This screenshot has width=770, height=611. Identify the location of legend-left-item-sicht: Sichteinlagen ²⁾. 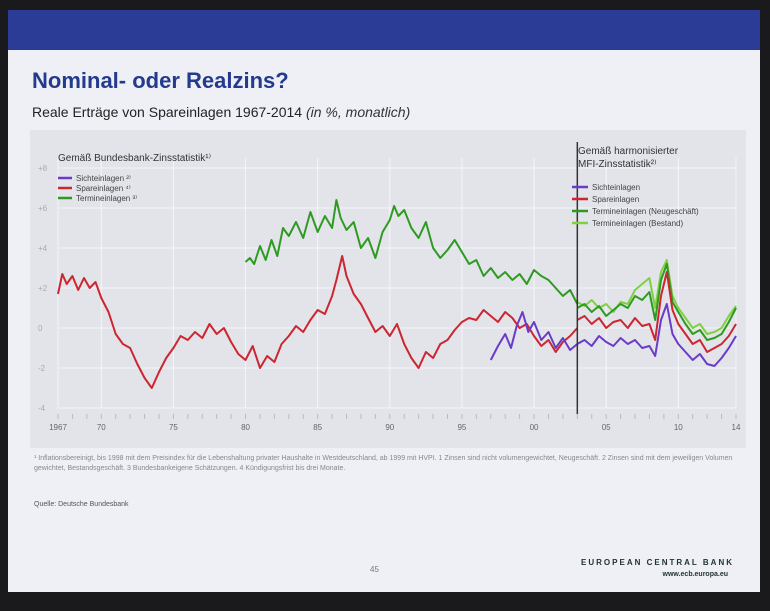
(103, 178).